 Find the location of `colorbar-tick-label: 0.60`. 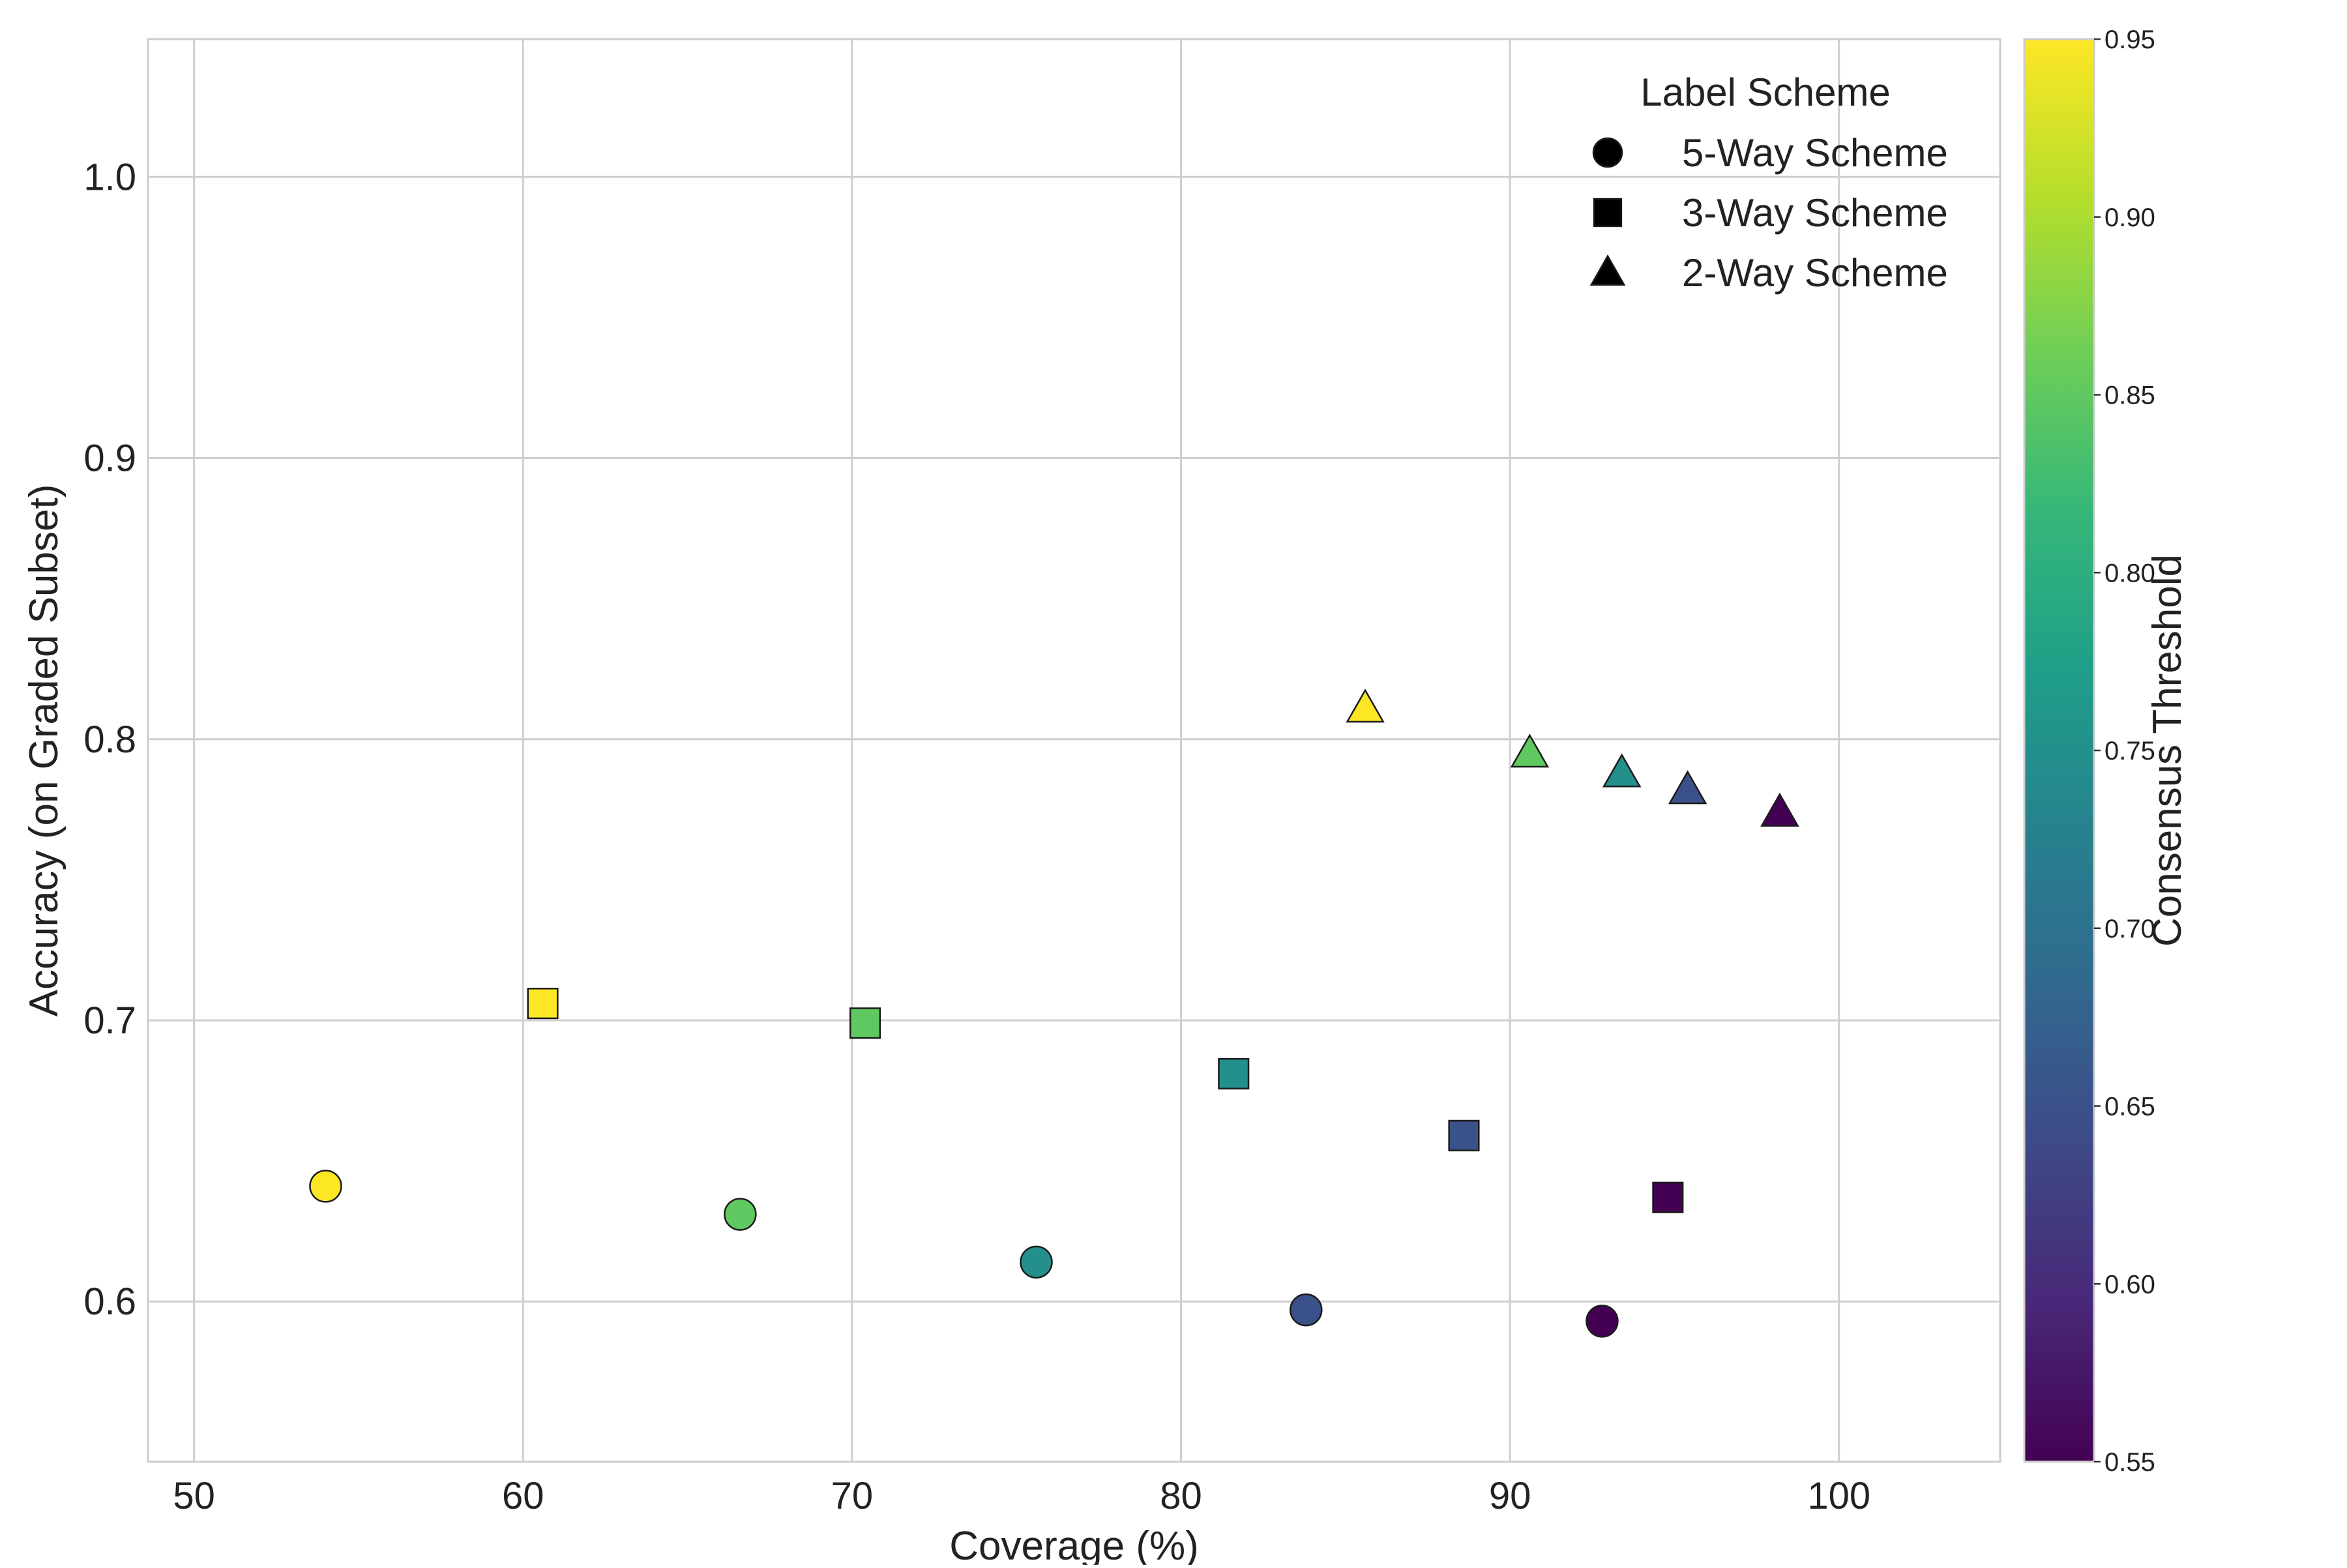

colorbar-tick-label: 0.60 is located at coordinates (2129, 1284).